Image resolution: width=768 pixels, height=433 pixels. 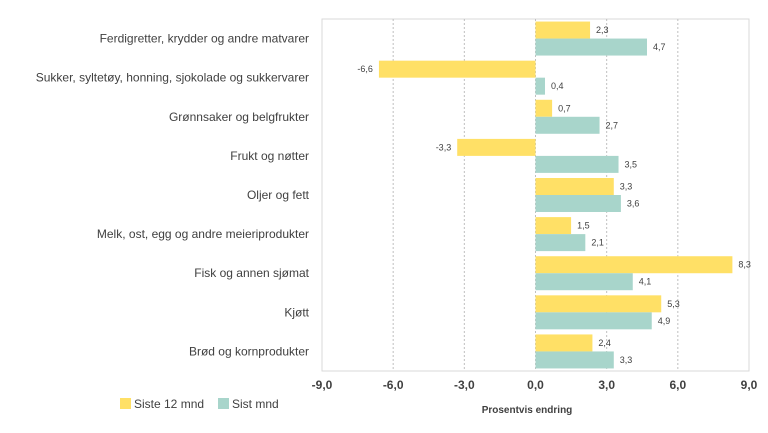 What do you see at coordinates (664, 321) in the screenshot?
I see `data-label: 4,9` at bounding box center [664, 321].